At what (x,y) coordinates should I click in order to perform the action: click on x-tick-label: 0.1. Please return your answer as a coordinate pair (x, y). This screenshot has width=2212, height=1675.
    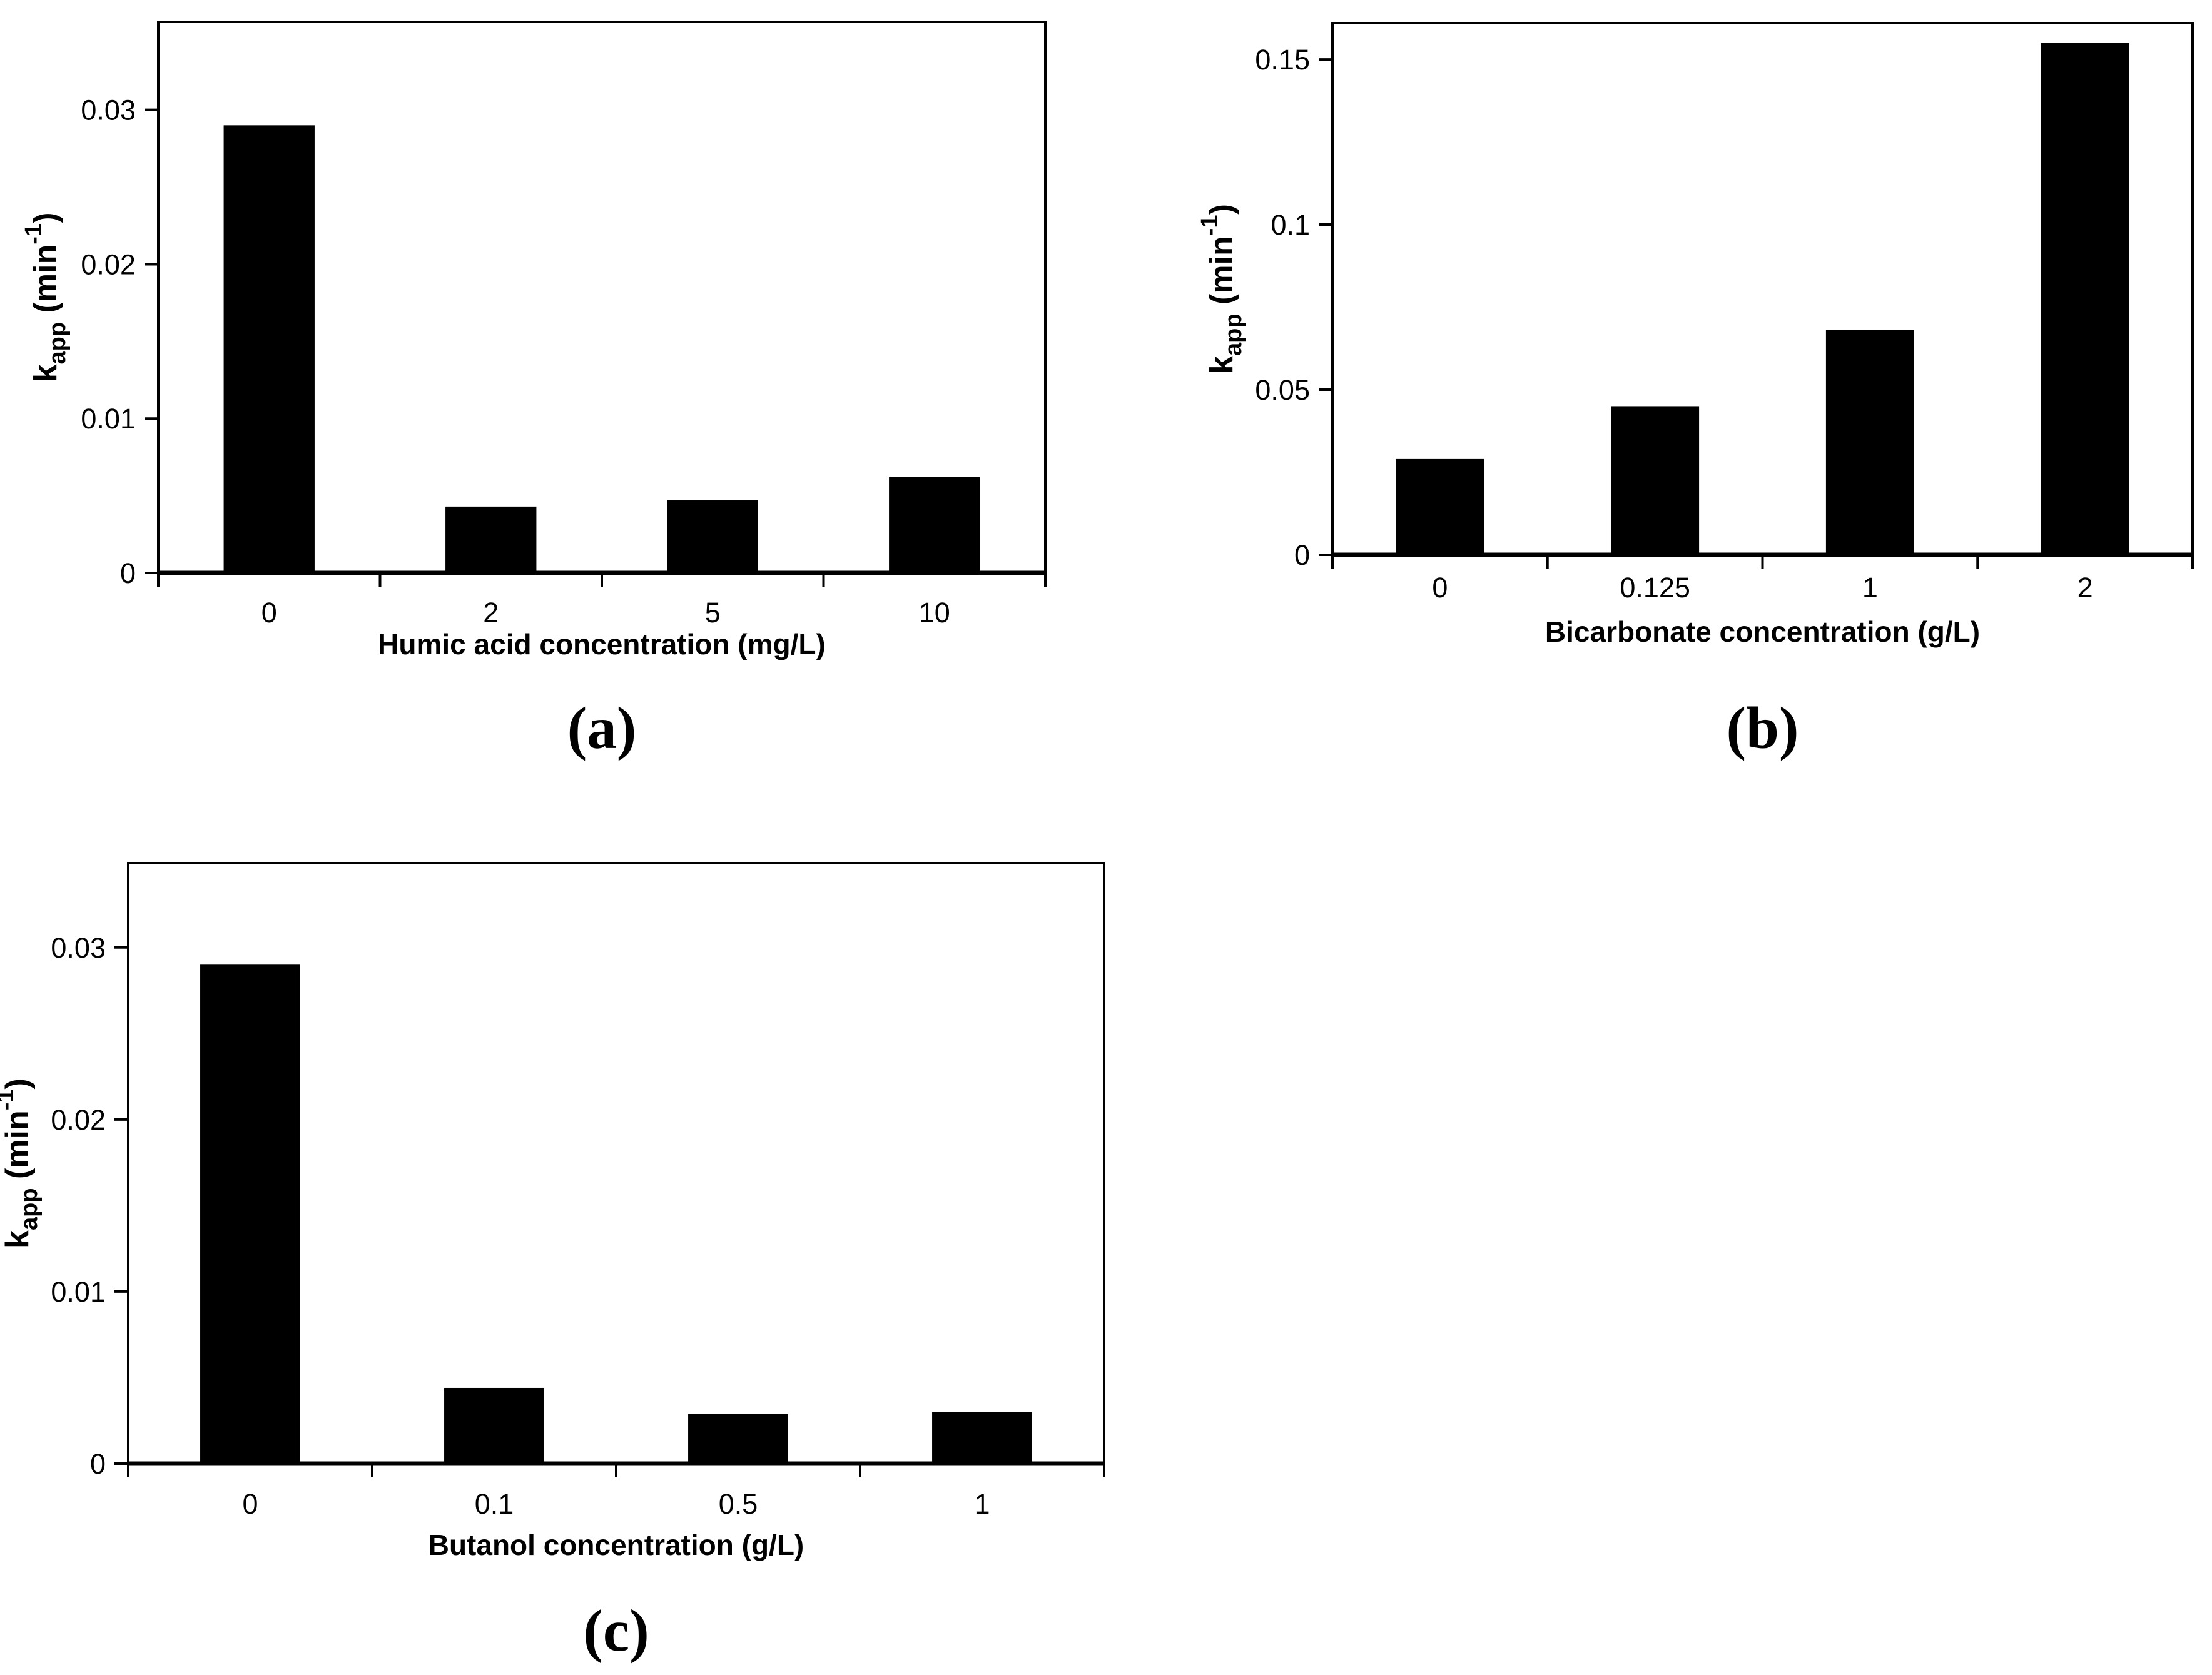
    Looking at the image, I should click on (494, 1504).